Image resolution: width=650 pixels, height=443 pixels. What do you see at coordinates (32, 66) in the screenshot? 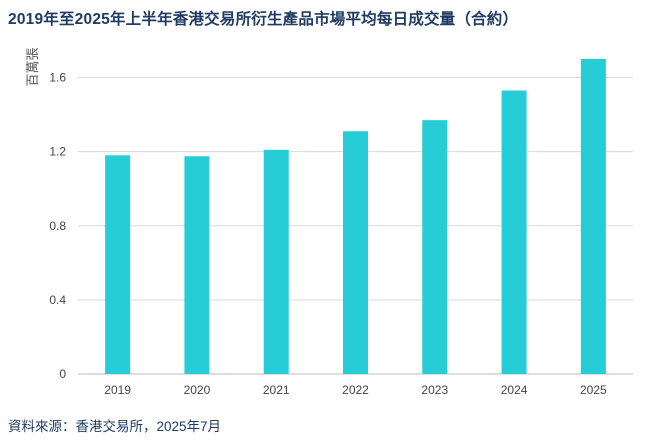
I see `y-axis-label: 百萬張` at bounding box center [32, 66].